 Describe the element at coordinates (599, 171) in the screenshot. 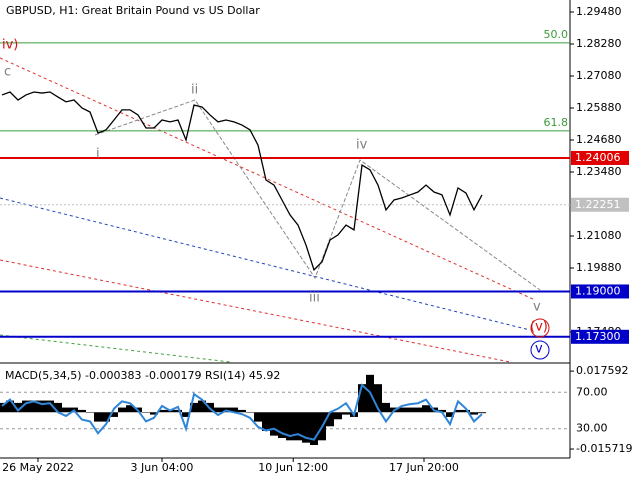

I see `y-tick-label: 1.23480` at that location.